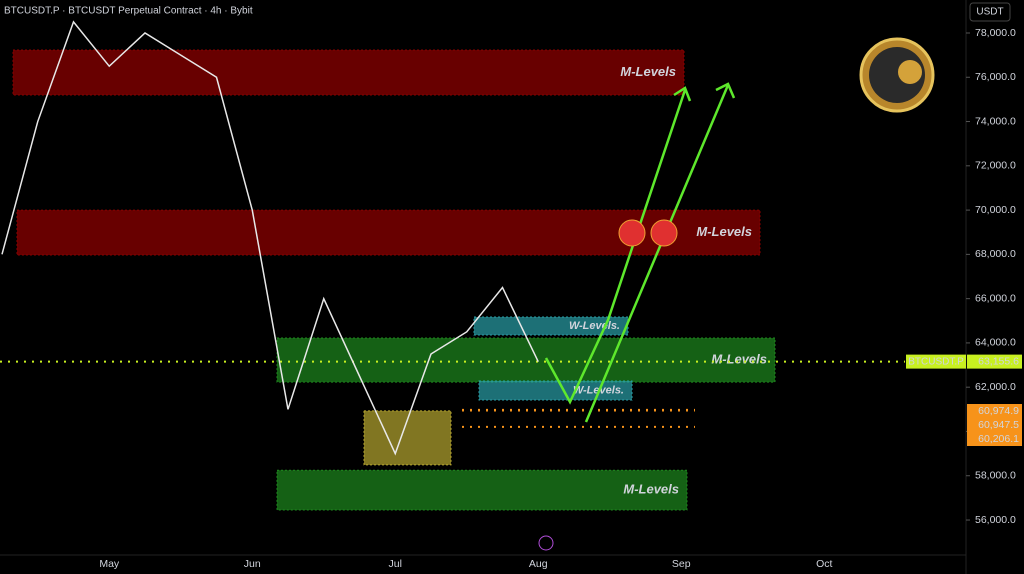 This screenshot has height=574, width=1024. Describe the element at coordinates (538, 564) in the screenshot. I see `x-tick-label: Aug` at that location.